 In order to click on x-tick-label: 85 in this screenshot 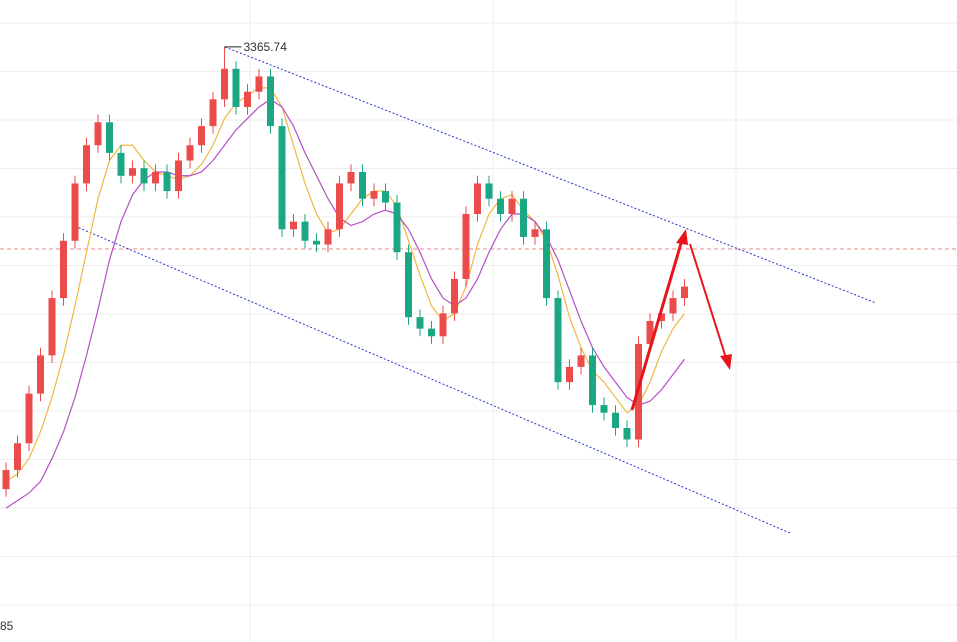, I will do `click(7, 626)`.